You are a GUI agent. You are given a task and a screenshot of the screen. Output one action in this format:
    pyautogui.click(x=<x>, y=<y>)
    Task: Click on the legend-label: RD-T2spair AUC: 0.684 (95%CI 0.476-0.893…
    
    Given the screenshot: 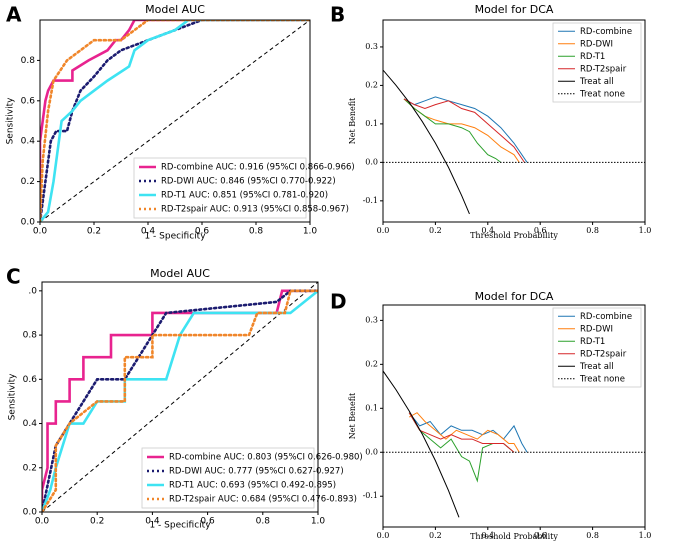 What is the action you would take?
    pyautogui.click(x=263, y=500)
    